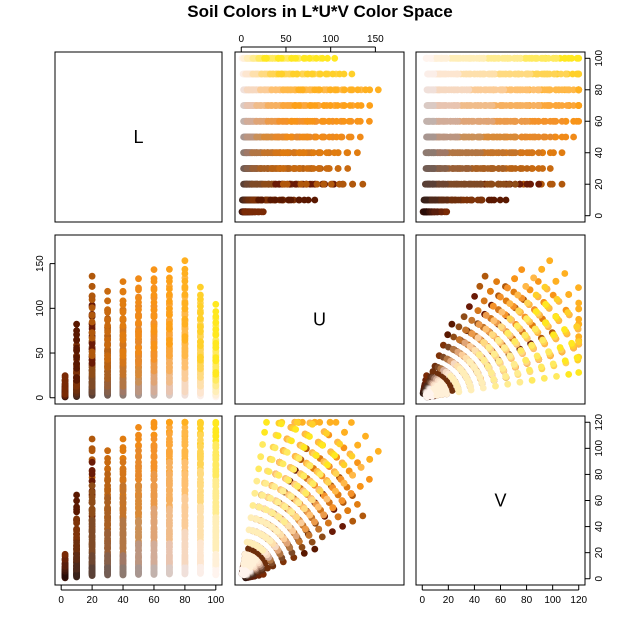  Describe the element at coordinates (319, 137) in the screenshot. I see `panel-frame-L-vs-U` at that location.